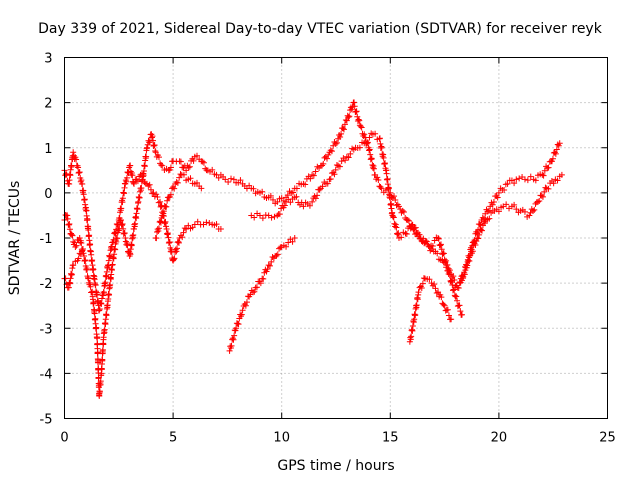 The image size is (640, 480). What do you see at coordinates (499, 438) in the screenshot?
I see `x-tick-label: 20` at bounding box center [499, 438].